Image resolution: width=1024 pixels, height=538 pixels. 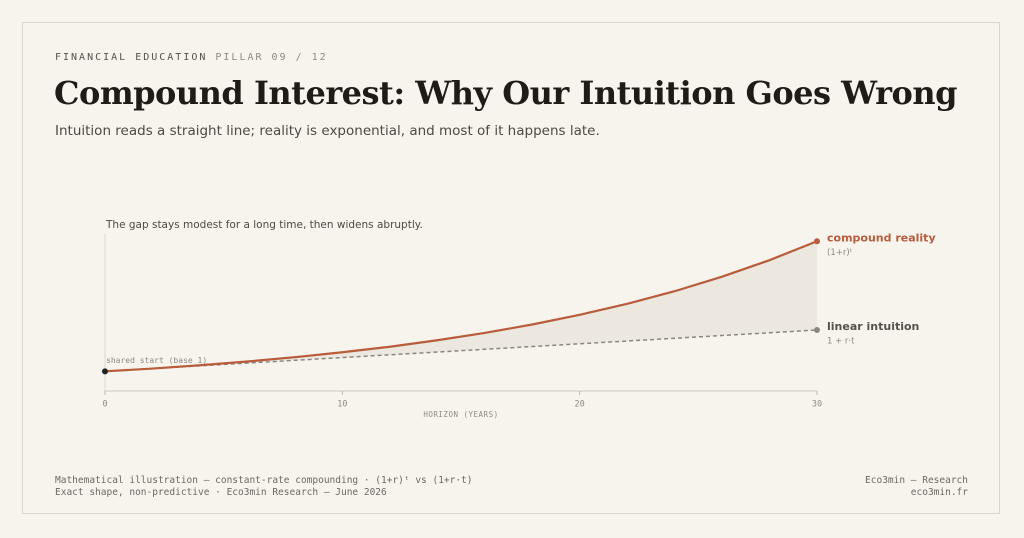 I want to click on legend-formula: (1+r)ᵗ, so click(x=839, y=253).